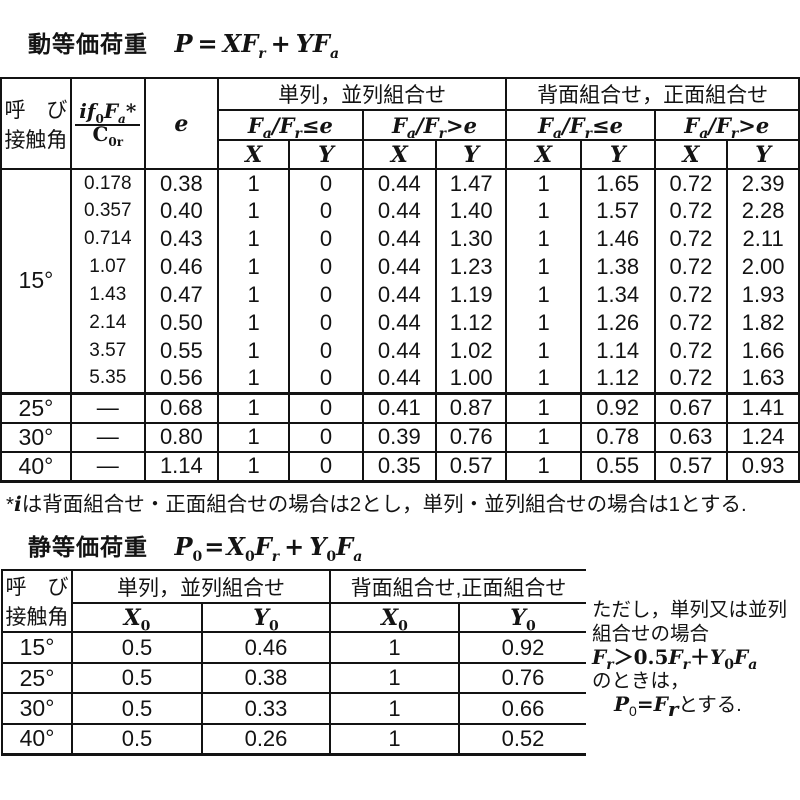  What do you see at coordinates (137, 617) in the screenshot?
I see `header-x0: X0` at bounding box center [137, 617].